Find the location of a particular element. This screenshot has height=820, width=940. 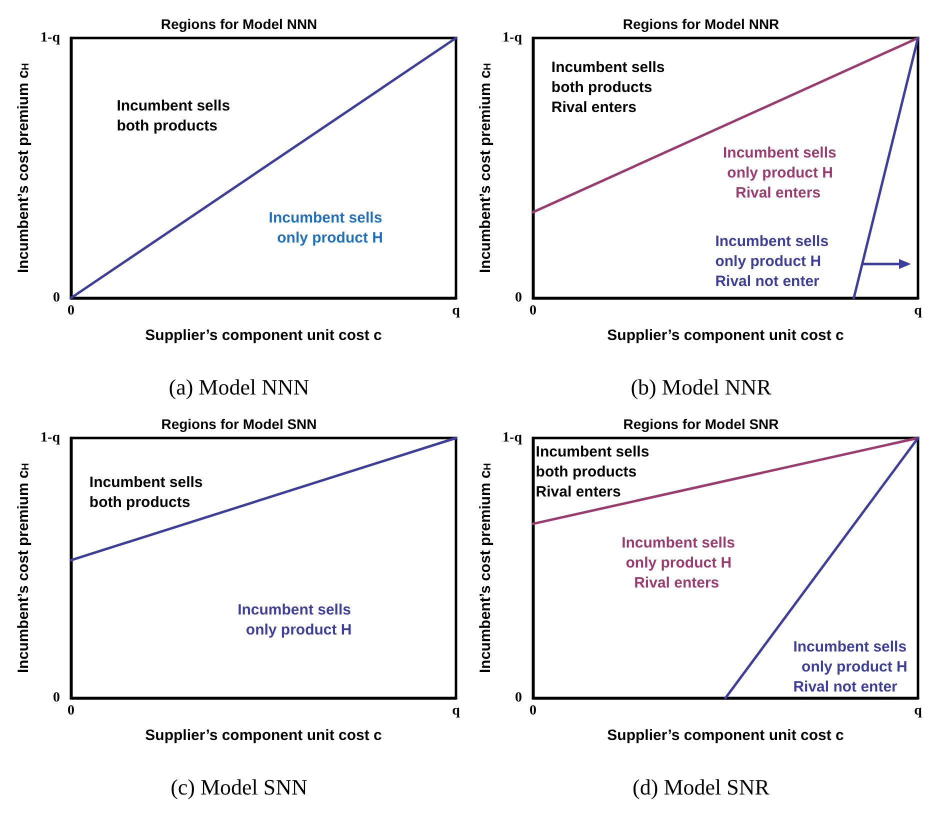

chart-title: Regions for Model NNN is located at coordinates (239, 24).